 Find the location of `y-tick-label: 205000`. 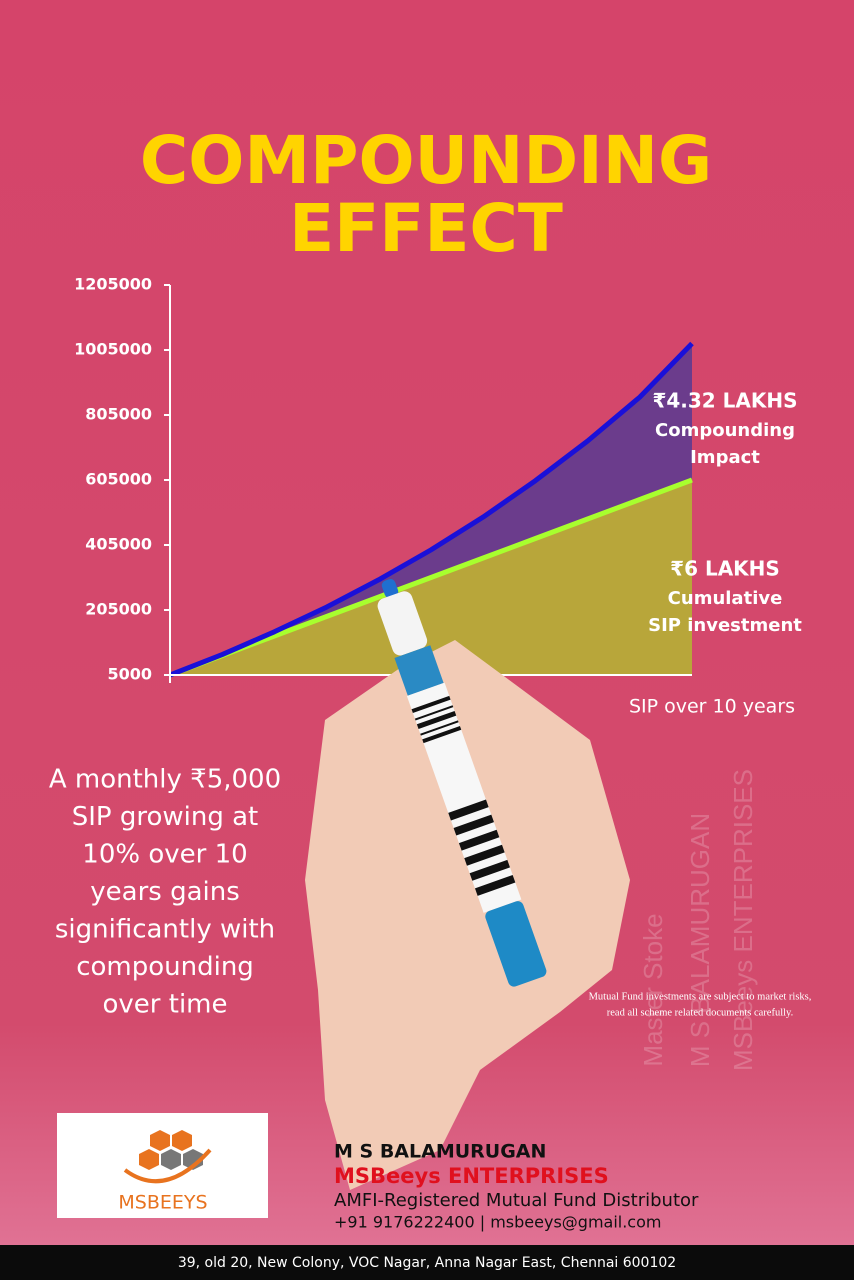

y-tick-label: 205000 is located at coordinates (118, 609).